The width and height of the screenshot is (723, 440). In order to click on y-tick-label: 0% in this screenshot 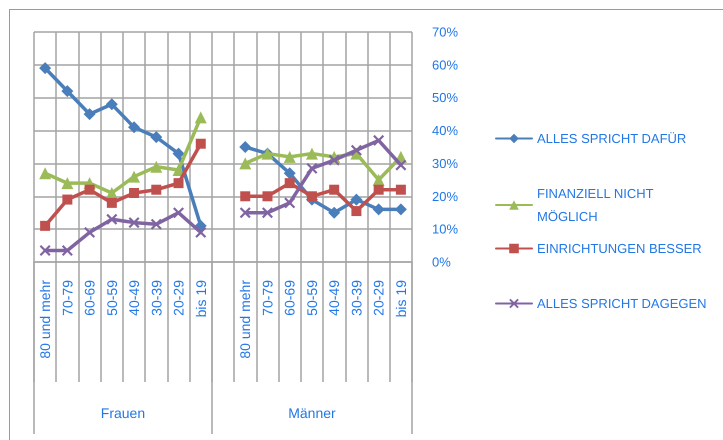, I will do `click(442, 262)`.